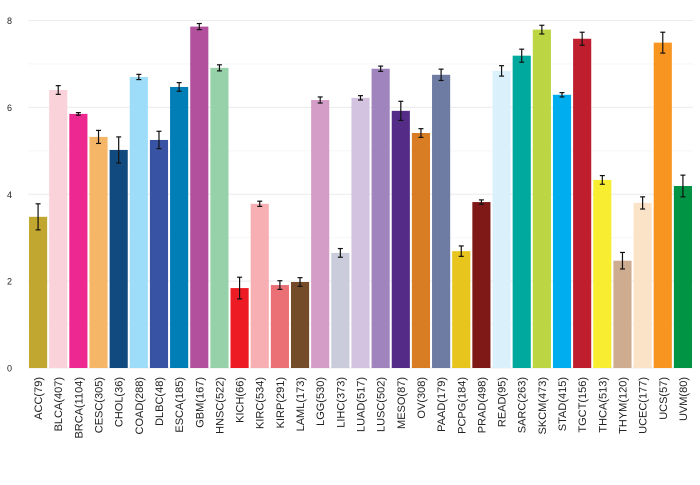  Describe the element at coordinates (543, 405) in the screenshot. I see `x-tick-label: SKCM(473)` at that location.